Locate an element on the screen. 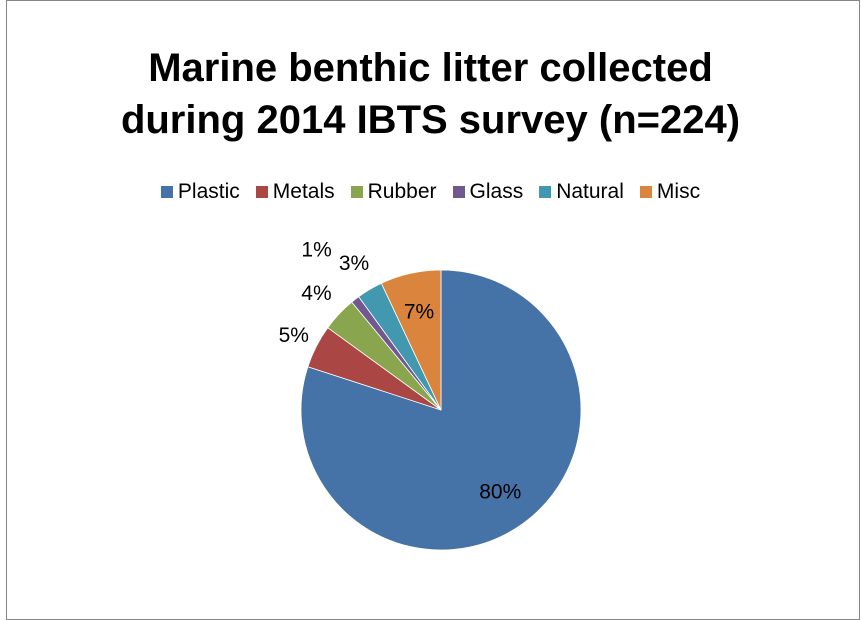  legend-swatch-natural is located at coordinates (545, 192).